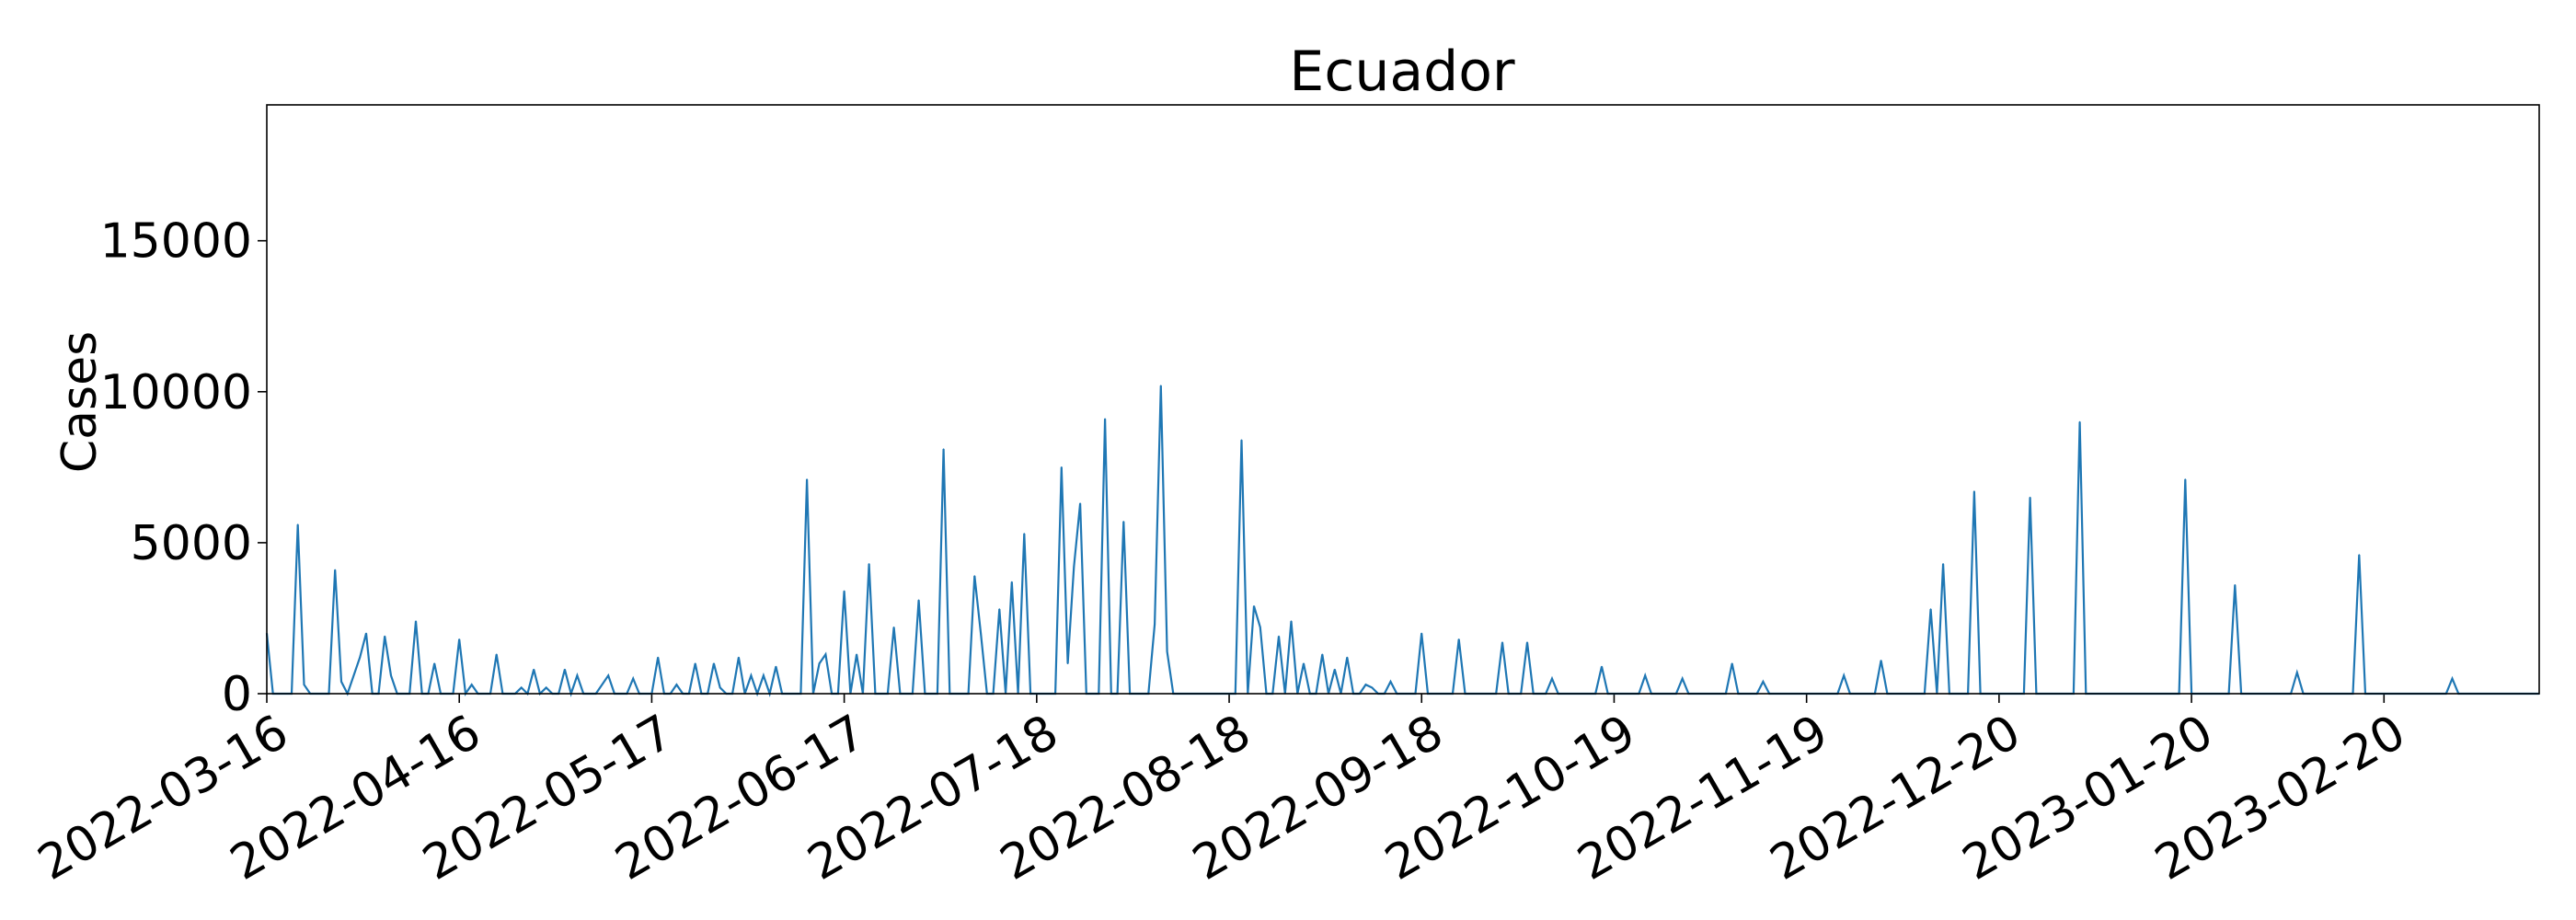  I want to click on y-axis: 0 5000 10000 15000, so click(183, 468).